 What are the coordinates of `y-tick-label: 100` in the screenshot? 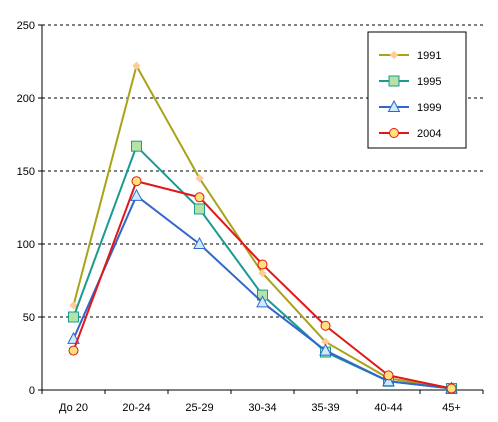 It's located at (26, 245).